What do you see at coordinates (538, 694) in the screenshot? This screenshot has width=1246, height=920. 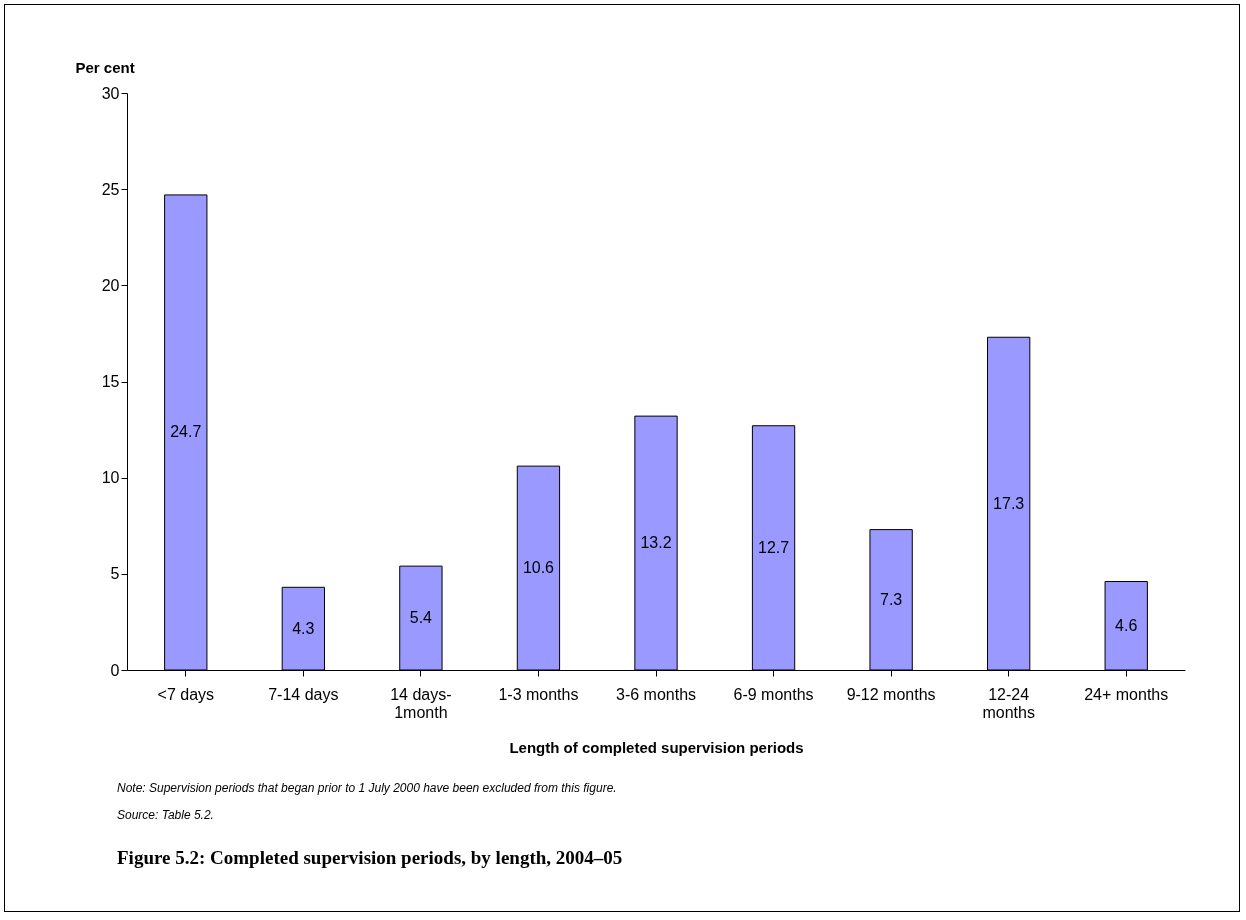 I see `x-tick-label: 1-3 months` at bounding box center [538, 694].